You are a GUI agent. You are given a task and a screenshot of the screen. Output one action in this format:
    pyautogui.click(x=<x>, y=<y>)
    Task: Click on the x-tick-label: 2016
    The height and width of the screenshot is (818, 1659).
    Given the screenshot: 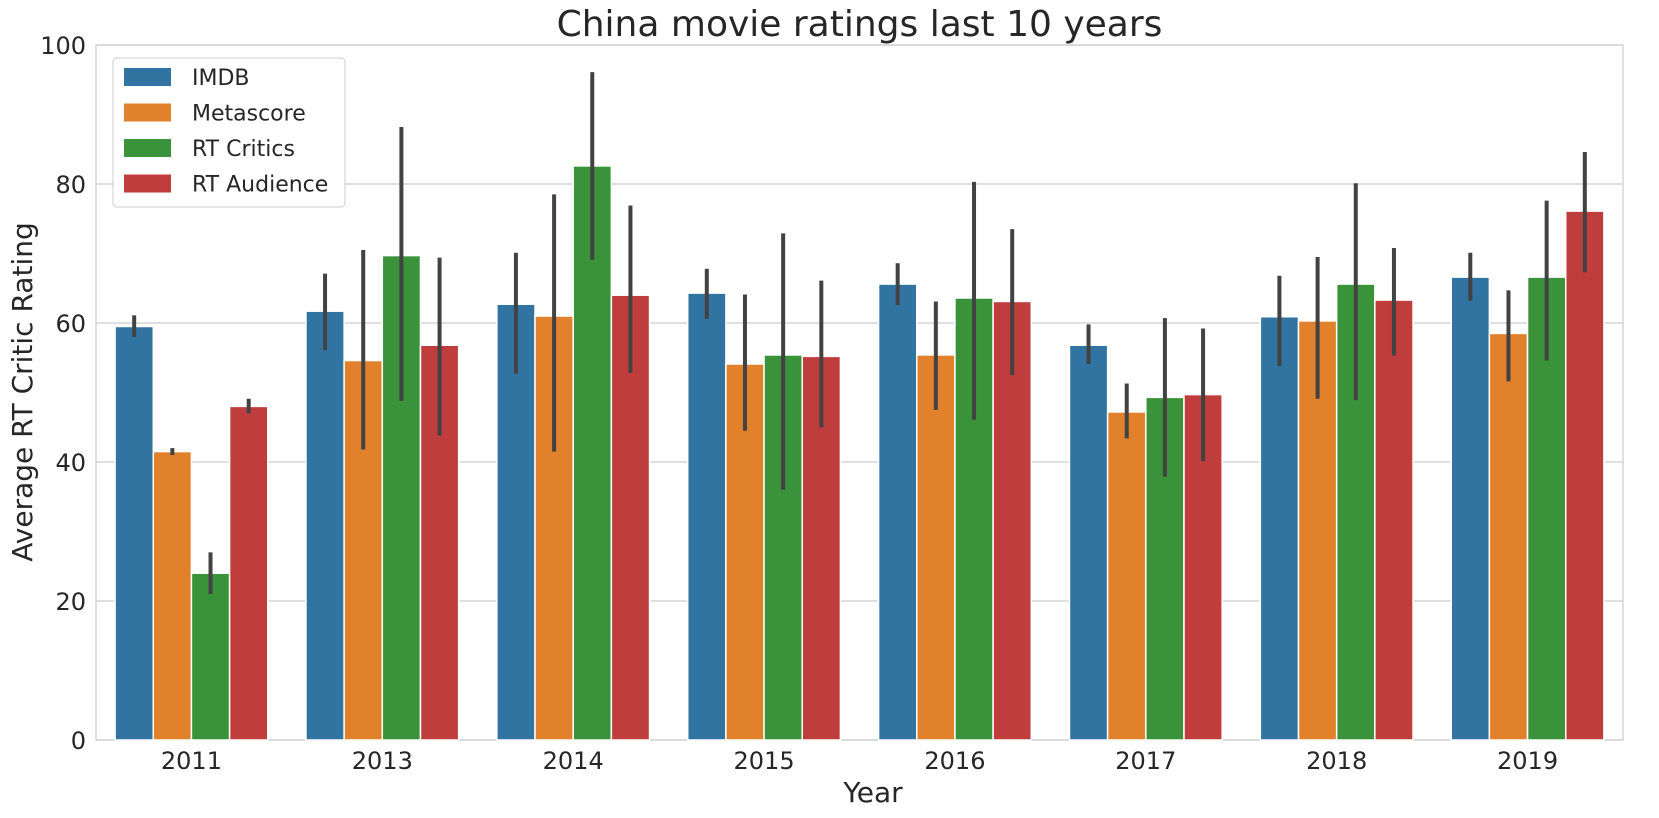 What is the action you would take?
    pyautogui.click(x=954, y=761)
    